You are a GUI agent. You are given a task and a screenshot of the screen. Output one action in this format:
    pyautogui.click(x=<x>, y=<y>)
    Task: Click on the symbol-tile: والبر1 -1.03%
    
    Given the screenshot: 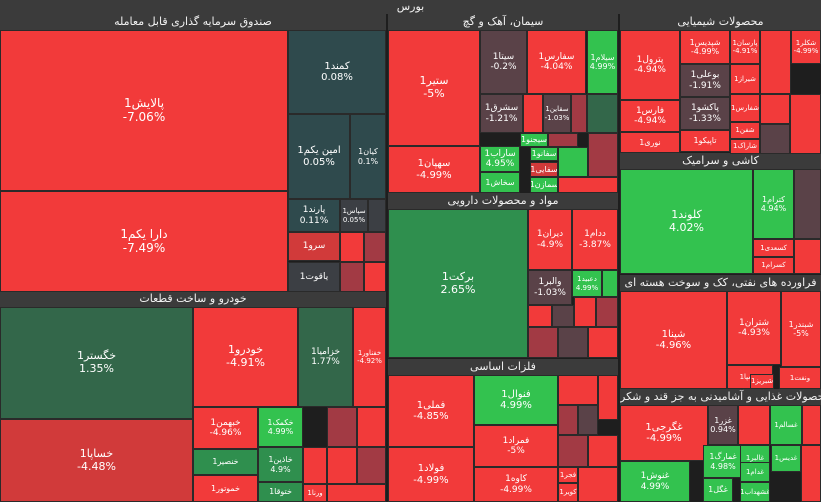 What is the action you would take?
    pyautogui.click(x=550, y=287)
    